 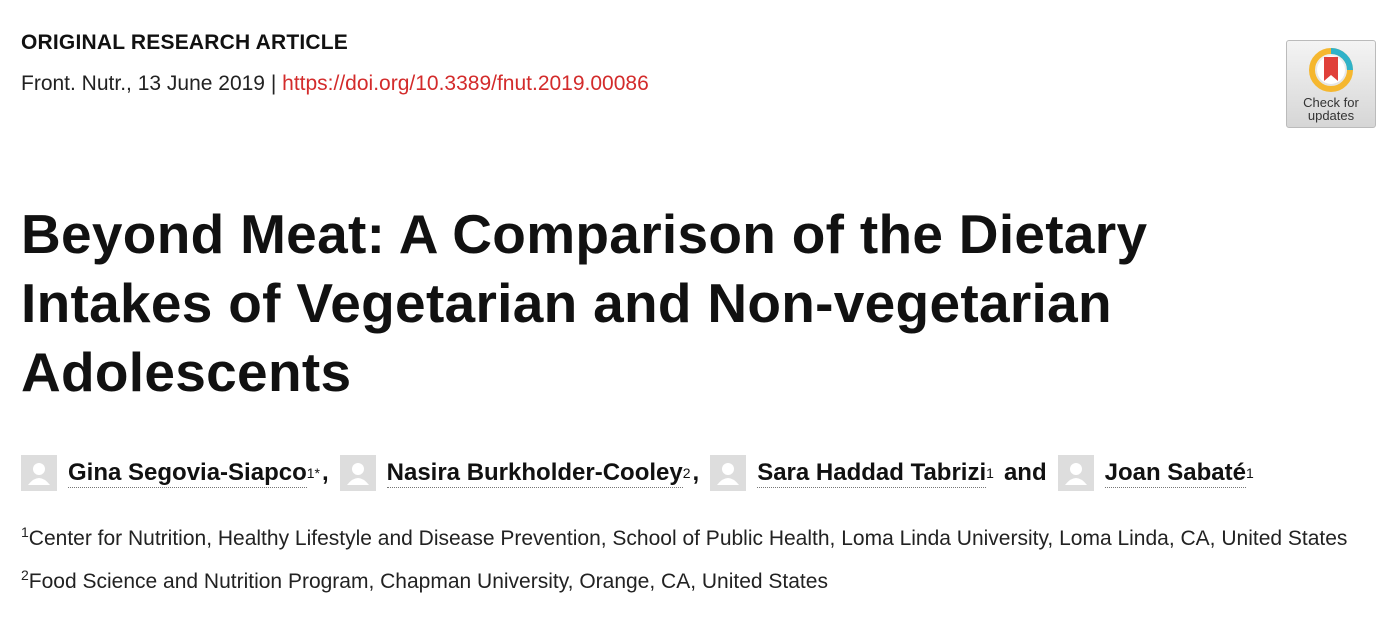 I want to click on citation: Front. Nutr., 13 June 2019, so click(x=143, y=83).